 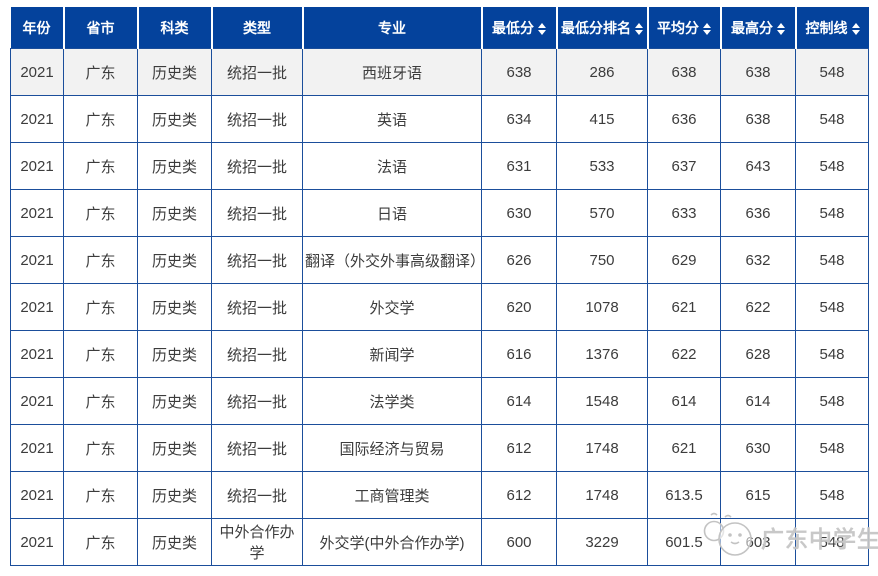 What do you see at coordinates (684, 28) in the screenshot?
I see `column-header-8: 平均分` at bounding box center [684, 28].